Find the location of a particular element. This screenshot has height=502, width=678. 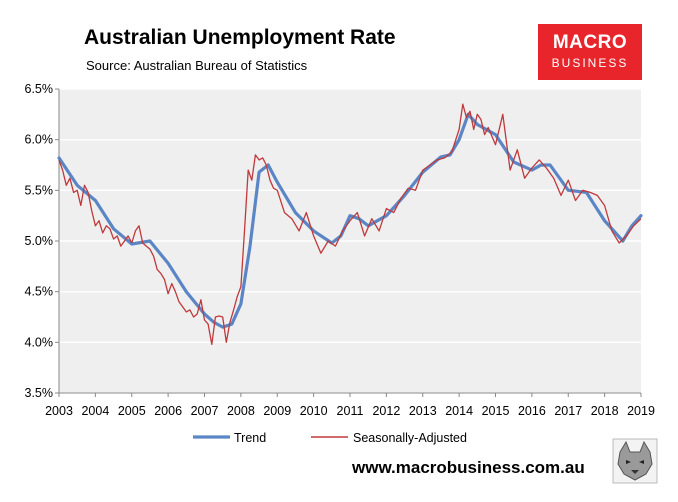

wolf-logo-icon is located at coordinates (635, 461).